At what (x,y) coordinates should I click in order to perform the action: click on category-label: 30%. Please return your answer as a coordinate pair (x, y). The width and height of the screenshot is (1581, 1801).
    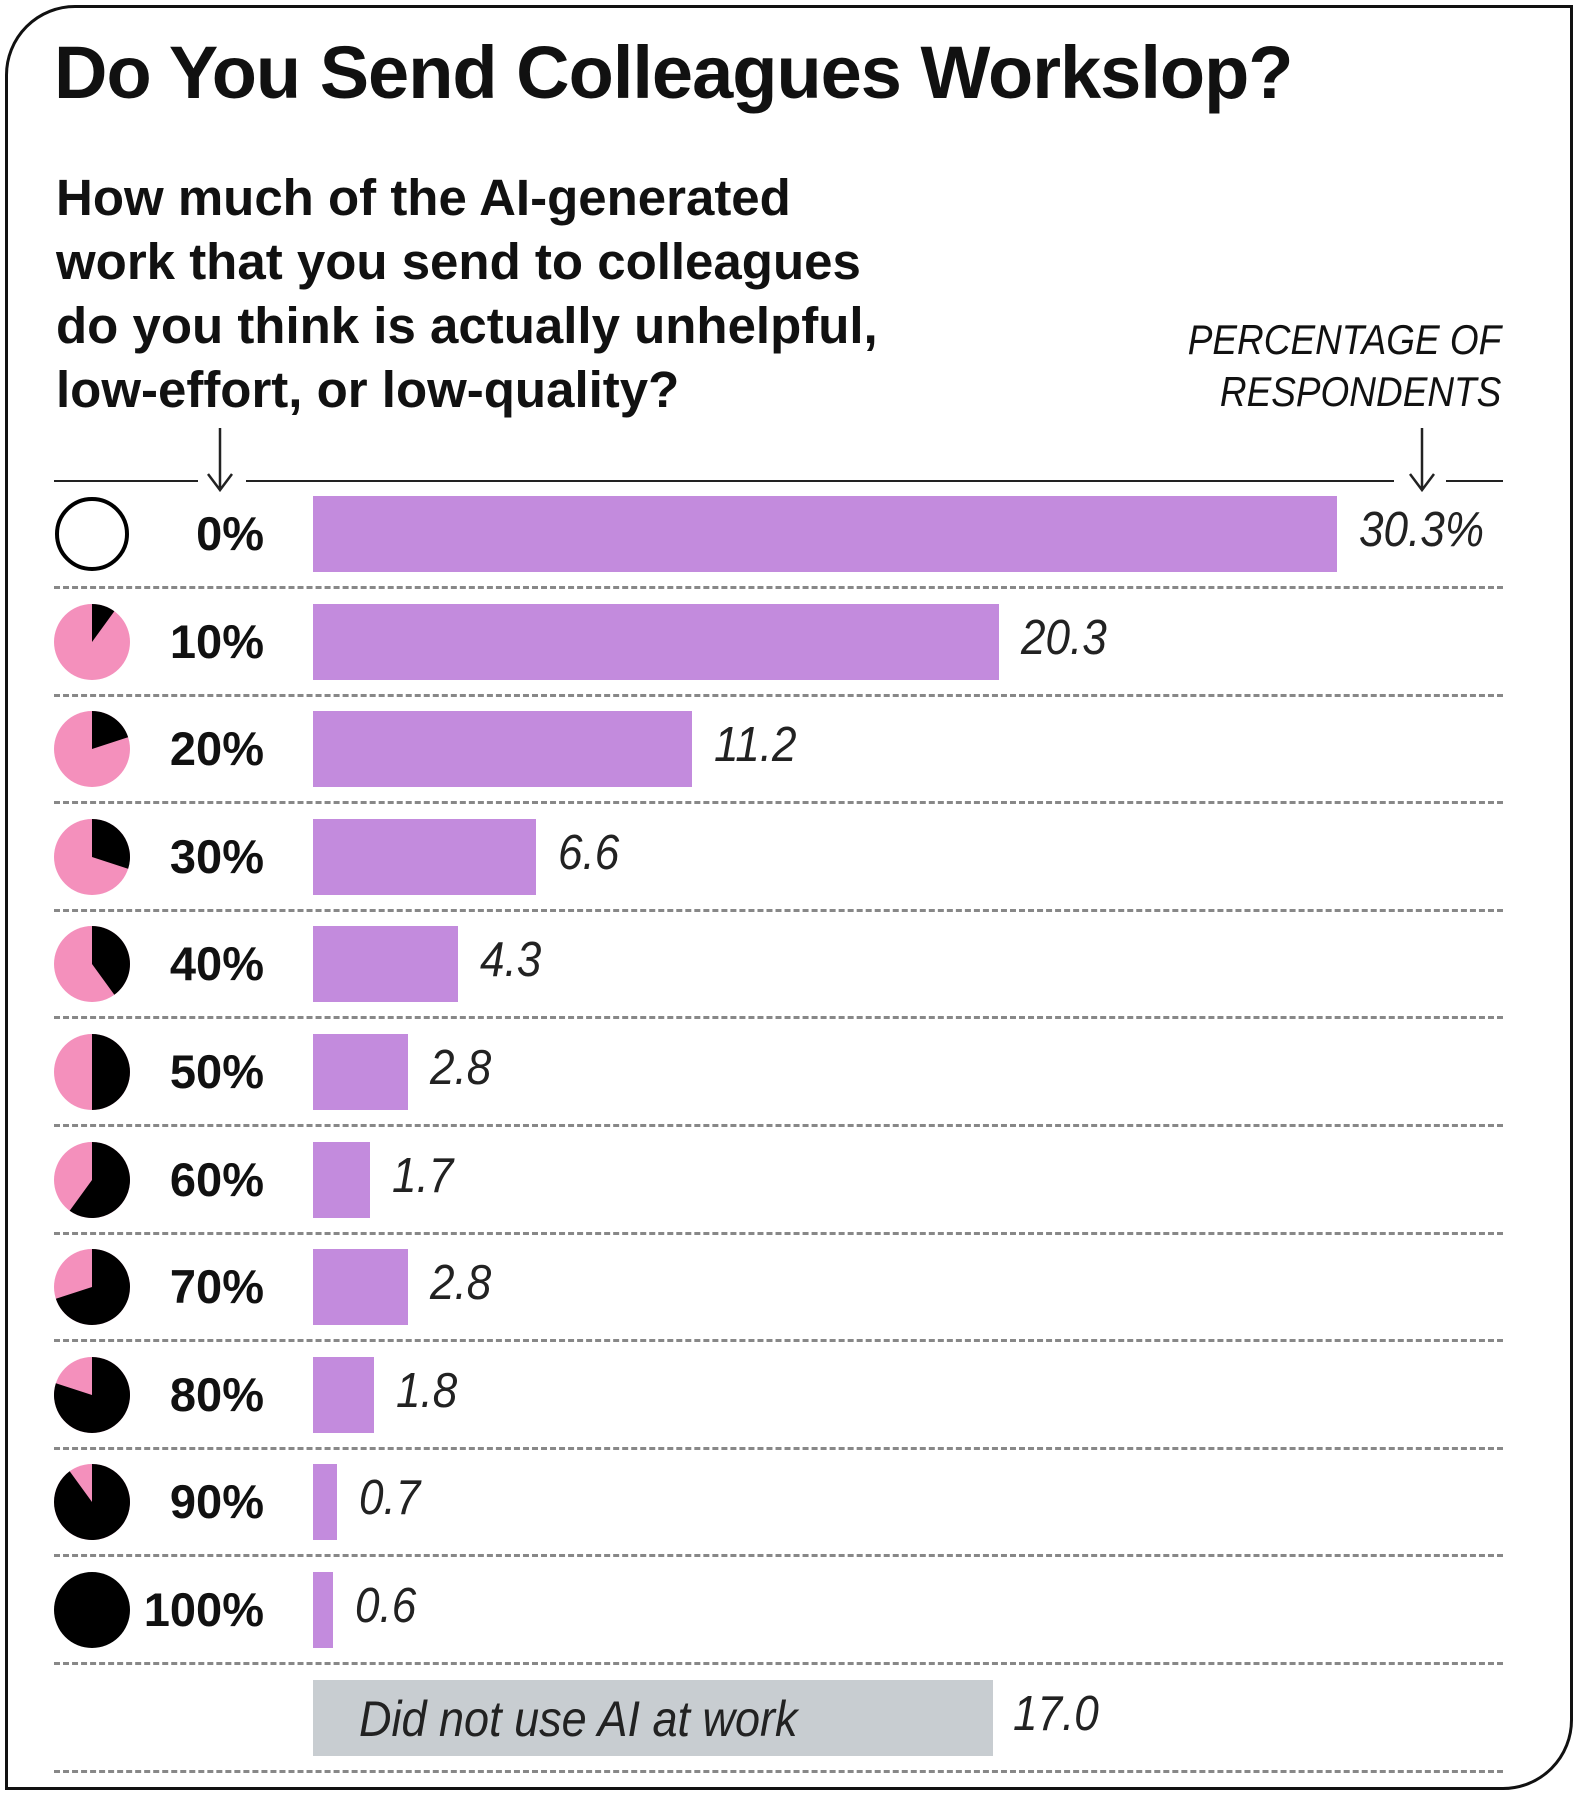
    Looking at the image, I should click on (216, 856).